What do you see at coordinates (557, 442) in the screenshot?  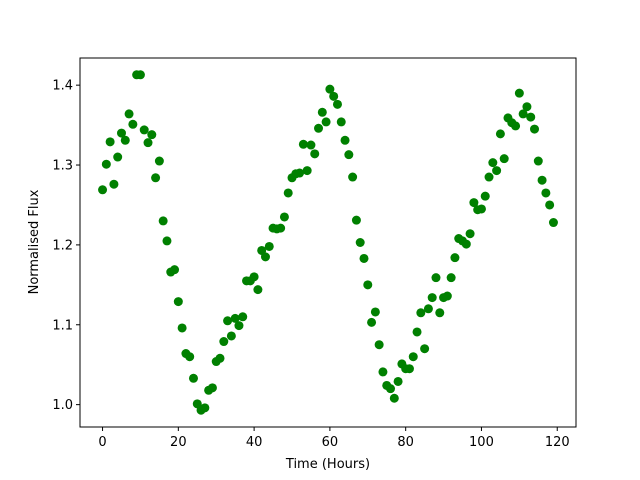 I see `x-tick-label: 120` at bounding box center [557, 442].